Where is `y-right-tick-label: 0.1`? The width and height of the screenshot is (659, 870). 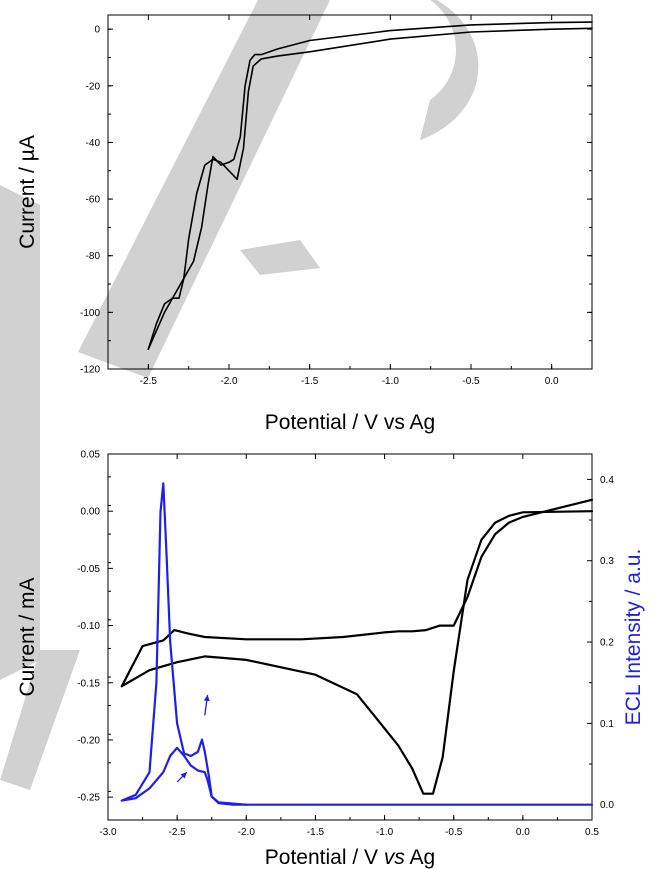 y-right-tick-label: 0.1 is located at coordinates (607, 724).